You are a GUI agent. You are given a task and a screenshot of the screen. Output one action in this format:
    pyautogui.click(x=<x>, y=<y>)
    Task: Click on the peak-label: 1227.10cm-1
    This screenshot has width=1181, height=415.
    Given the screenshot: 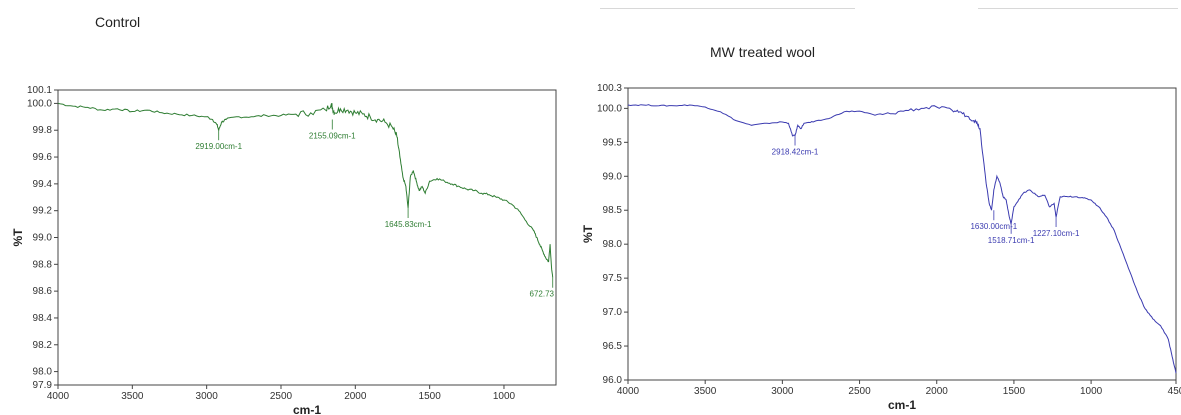 What is the action you would take?
    pyautogui.click(x=1056, y=233)
    